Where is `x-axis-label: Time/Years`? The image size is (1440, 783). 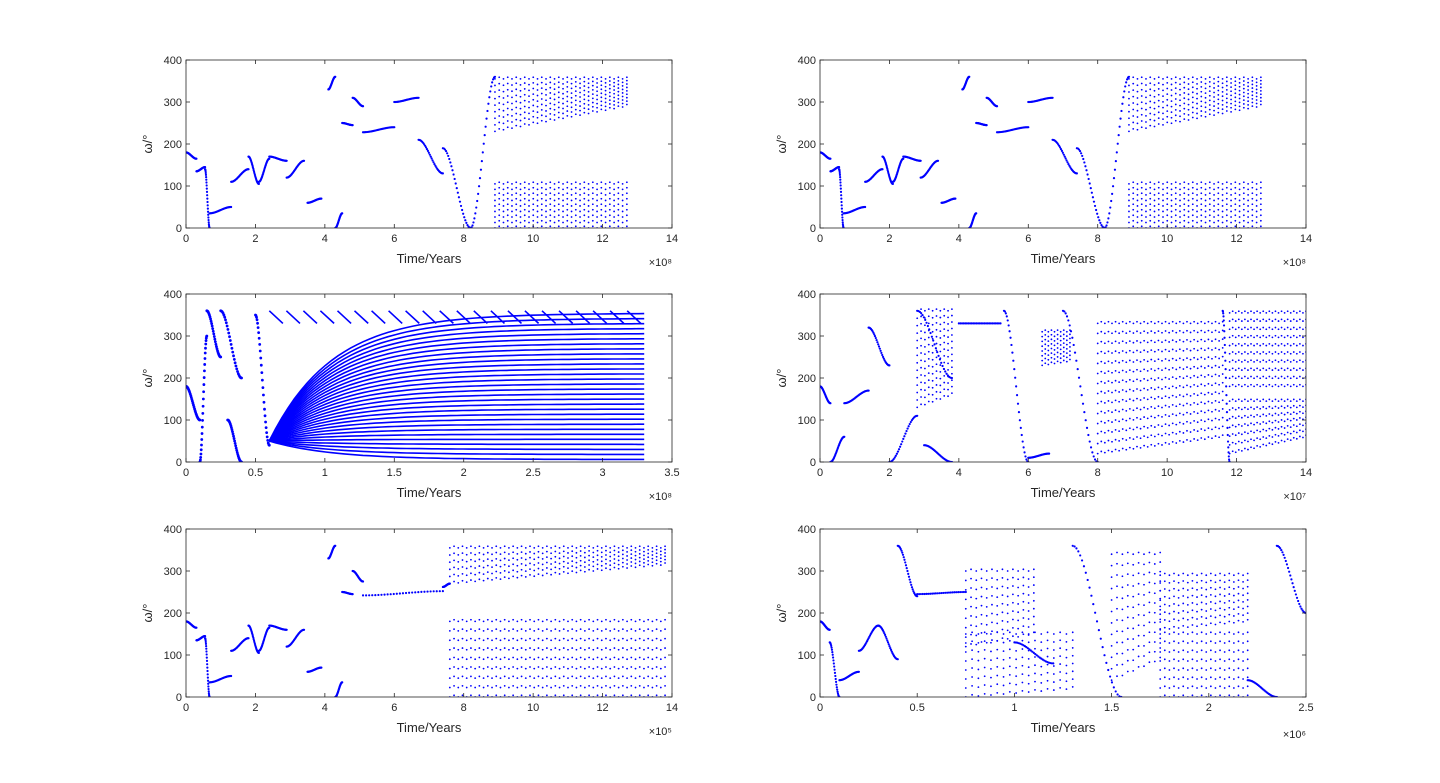 x-axis-label: Time/Years is located at coordinates (1063, 492).